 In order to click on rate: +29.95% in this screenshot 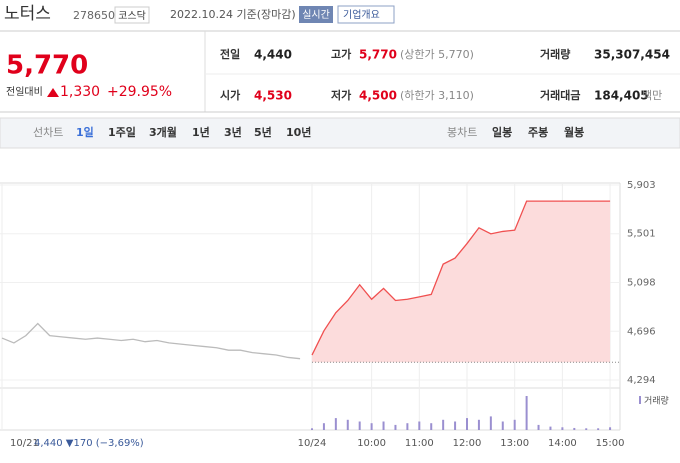, I will do `click(139, 92)`.